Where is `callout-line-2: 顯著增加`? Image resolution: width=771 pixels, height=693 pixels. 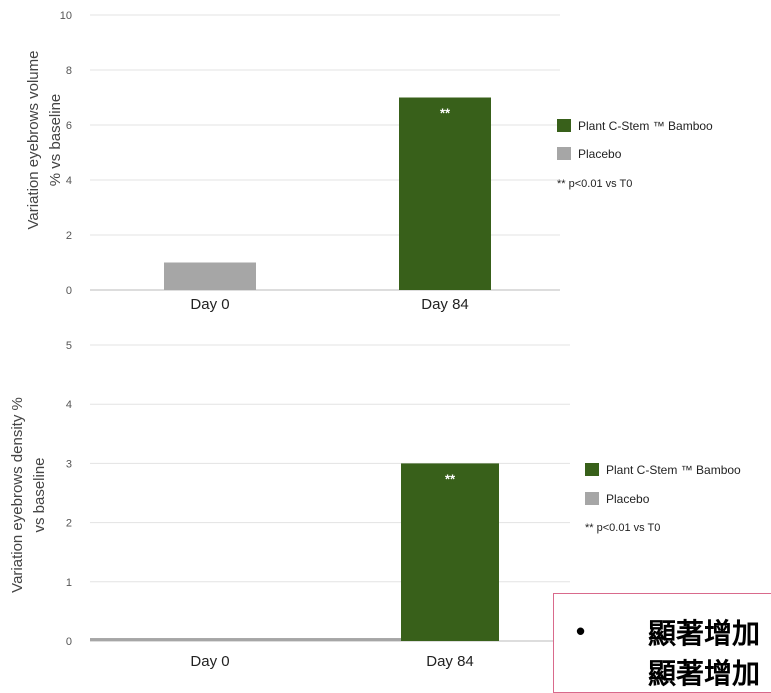
callout-line-2: 顯著增加 is located at coordinates (704, 673).